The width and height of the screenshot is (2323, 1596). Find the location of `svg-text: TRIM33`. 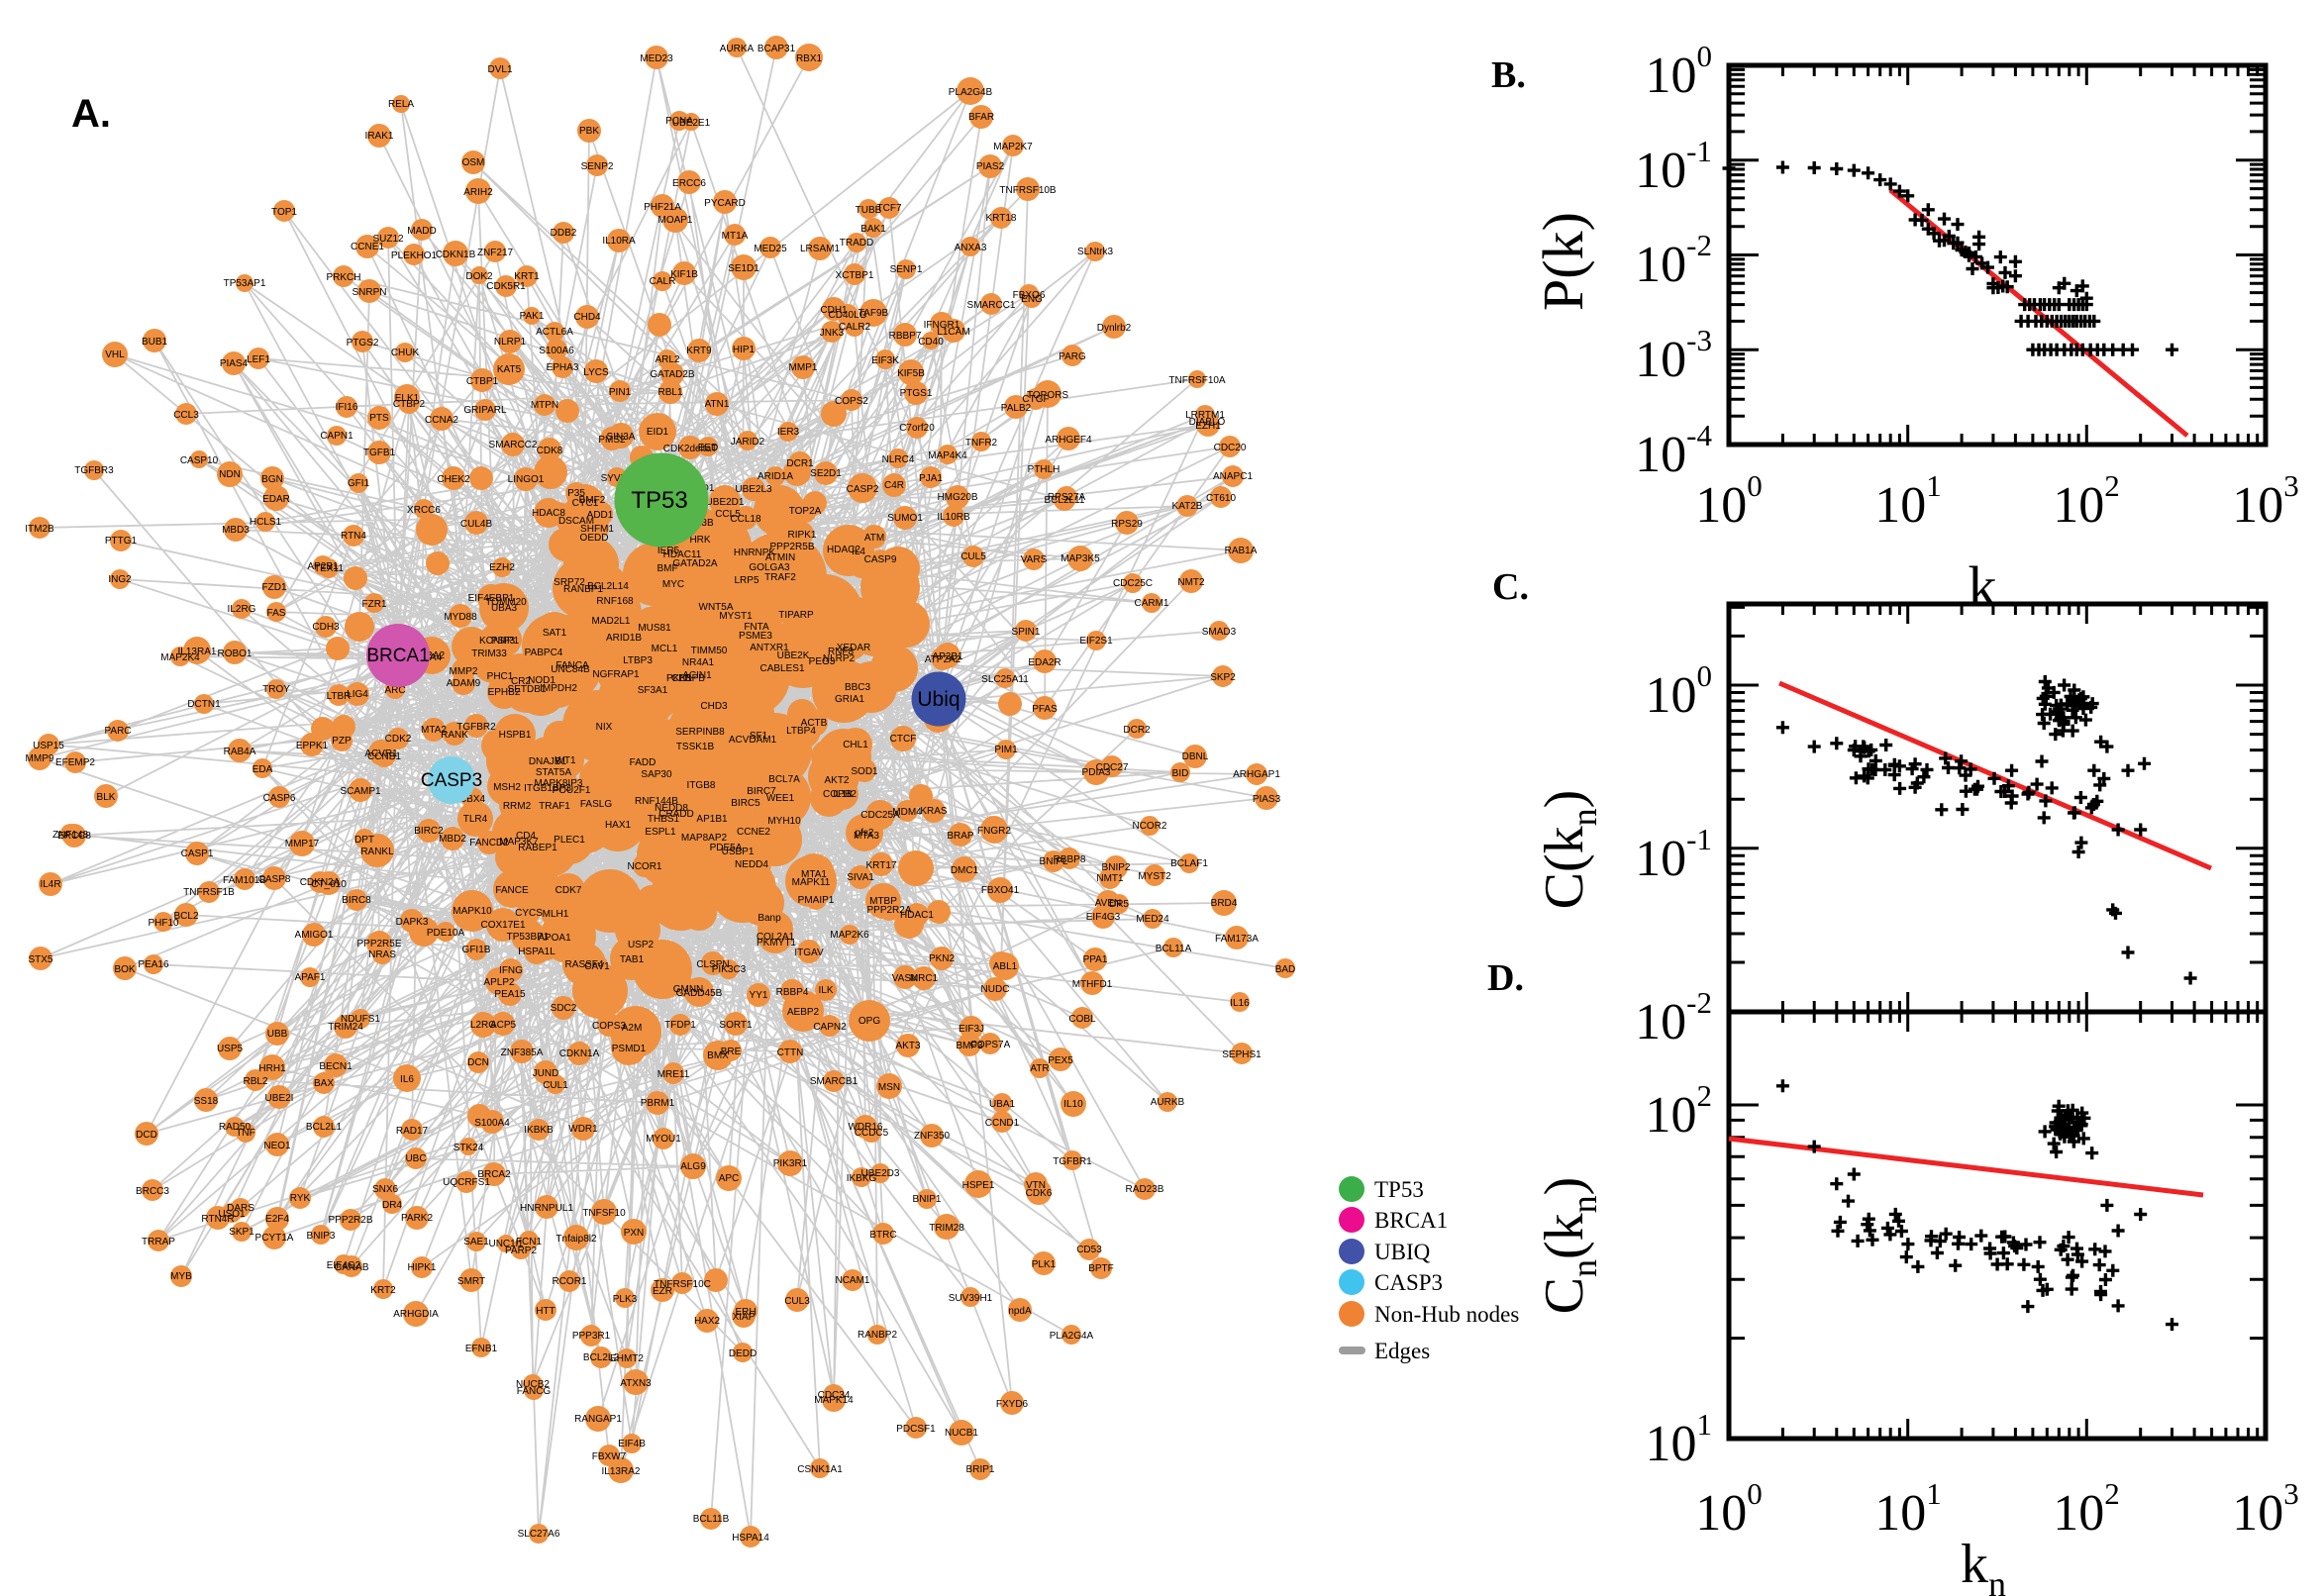

svg-text: TRIM33 is located at coordinates (489, 654).